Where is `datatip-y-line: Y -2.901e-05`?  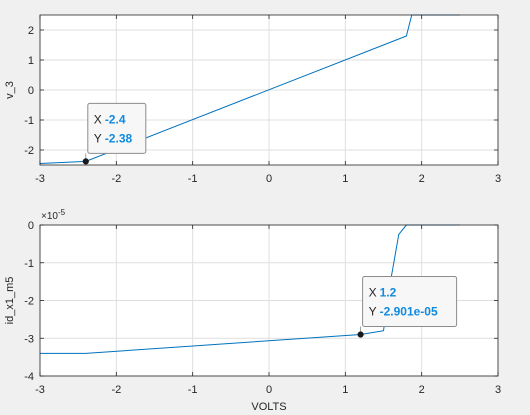
datatip-y-line: Y -2.901e-05 is located at coordinates (403, 312).